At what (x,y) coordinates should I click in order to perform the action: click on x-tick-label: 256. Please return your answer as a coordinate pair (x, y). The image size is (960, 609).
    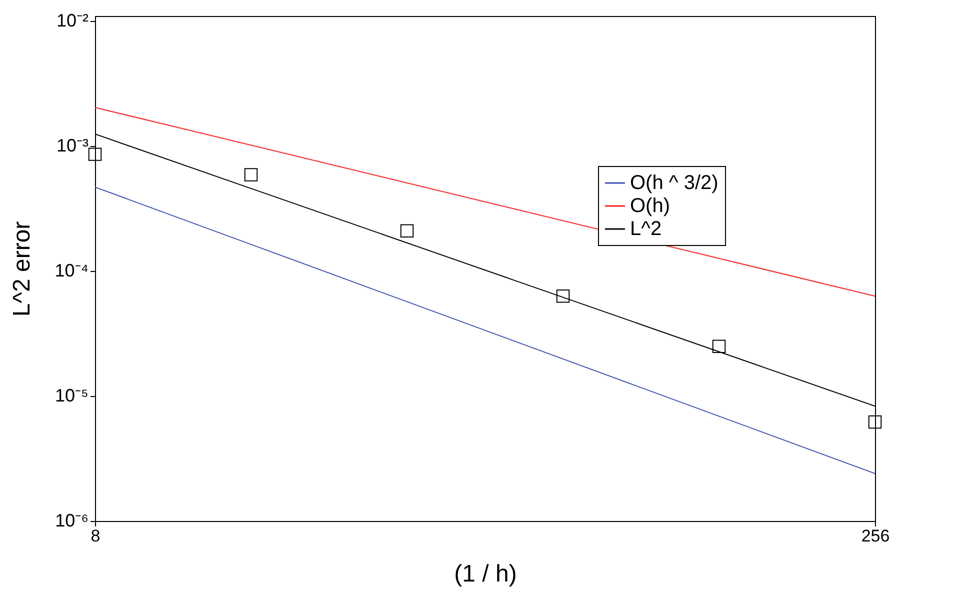
    Looking at the image, I should click on (875, 536).